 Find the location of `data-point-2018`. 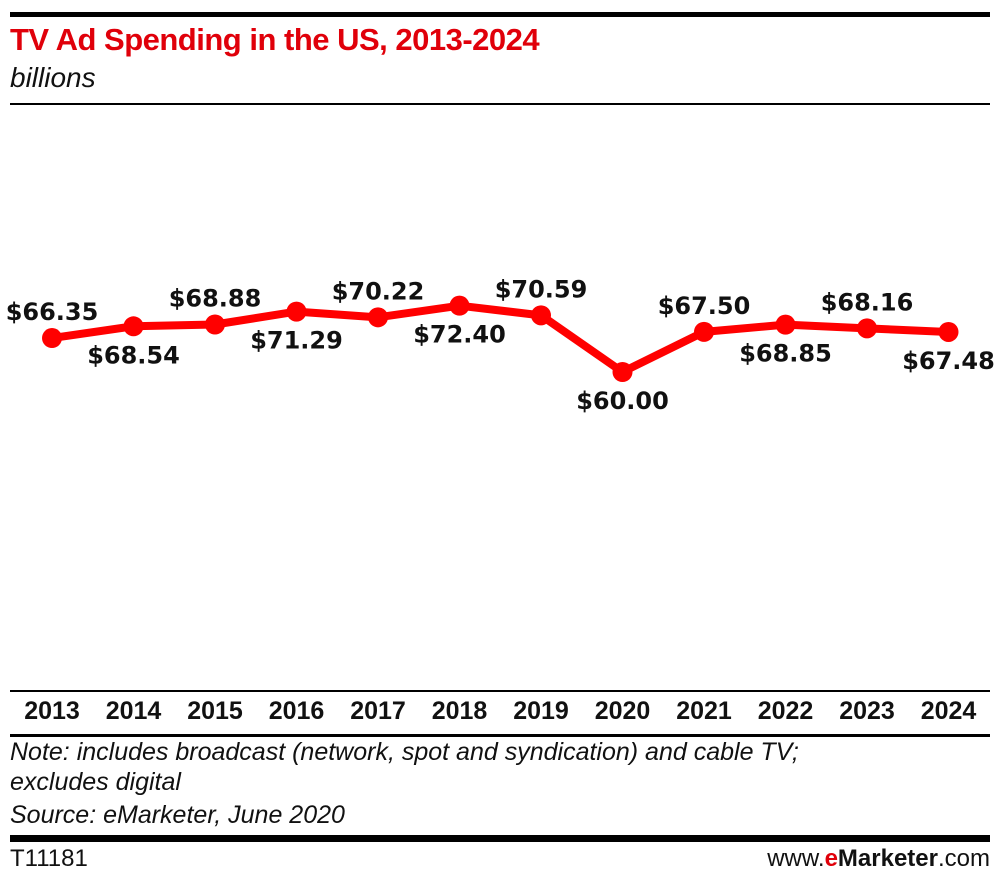

data-point-2018 is located at coordinates (459, 305).